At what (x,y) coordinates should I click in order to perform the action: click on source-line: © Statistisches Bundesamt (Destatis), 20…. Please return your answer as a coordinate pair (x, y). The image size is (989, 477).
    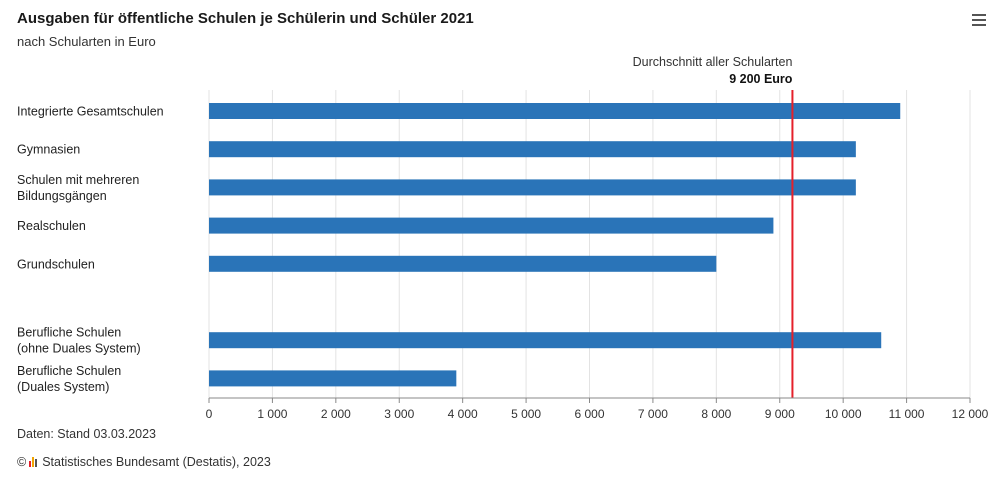
    Looking at the image, I should click on (144, 462).